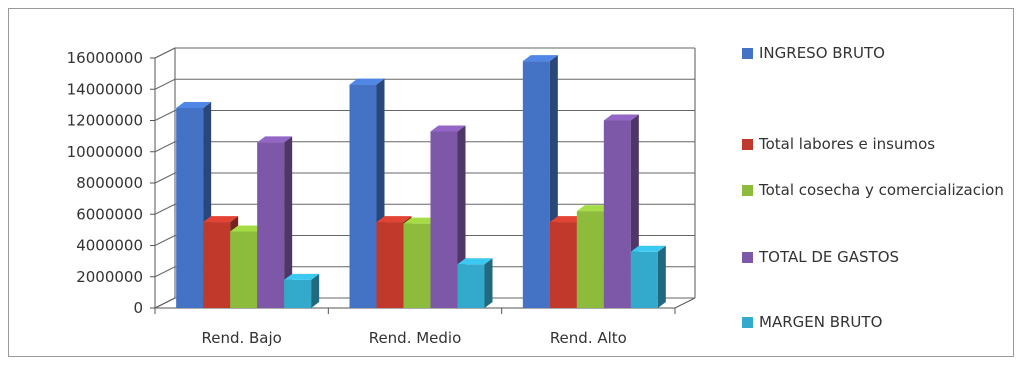  I want to click on legend-label: MARGEN BRUTO, so click(881, 322).